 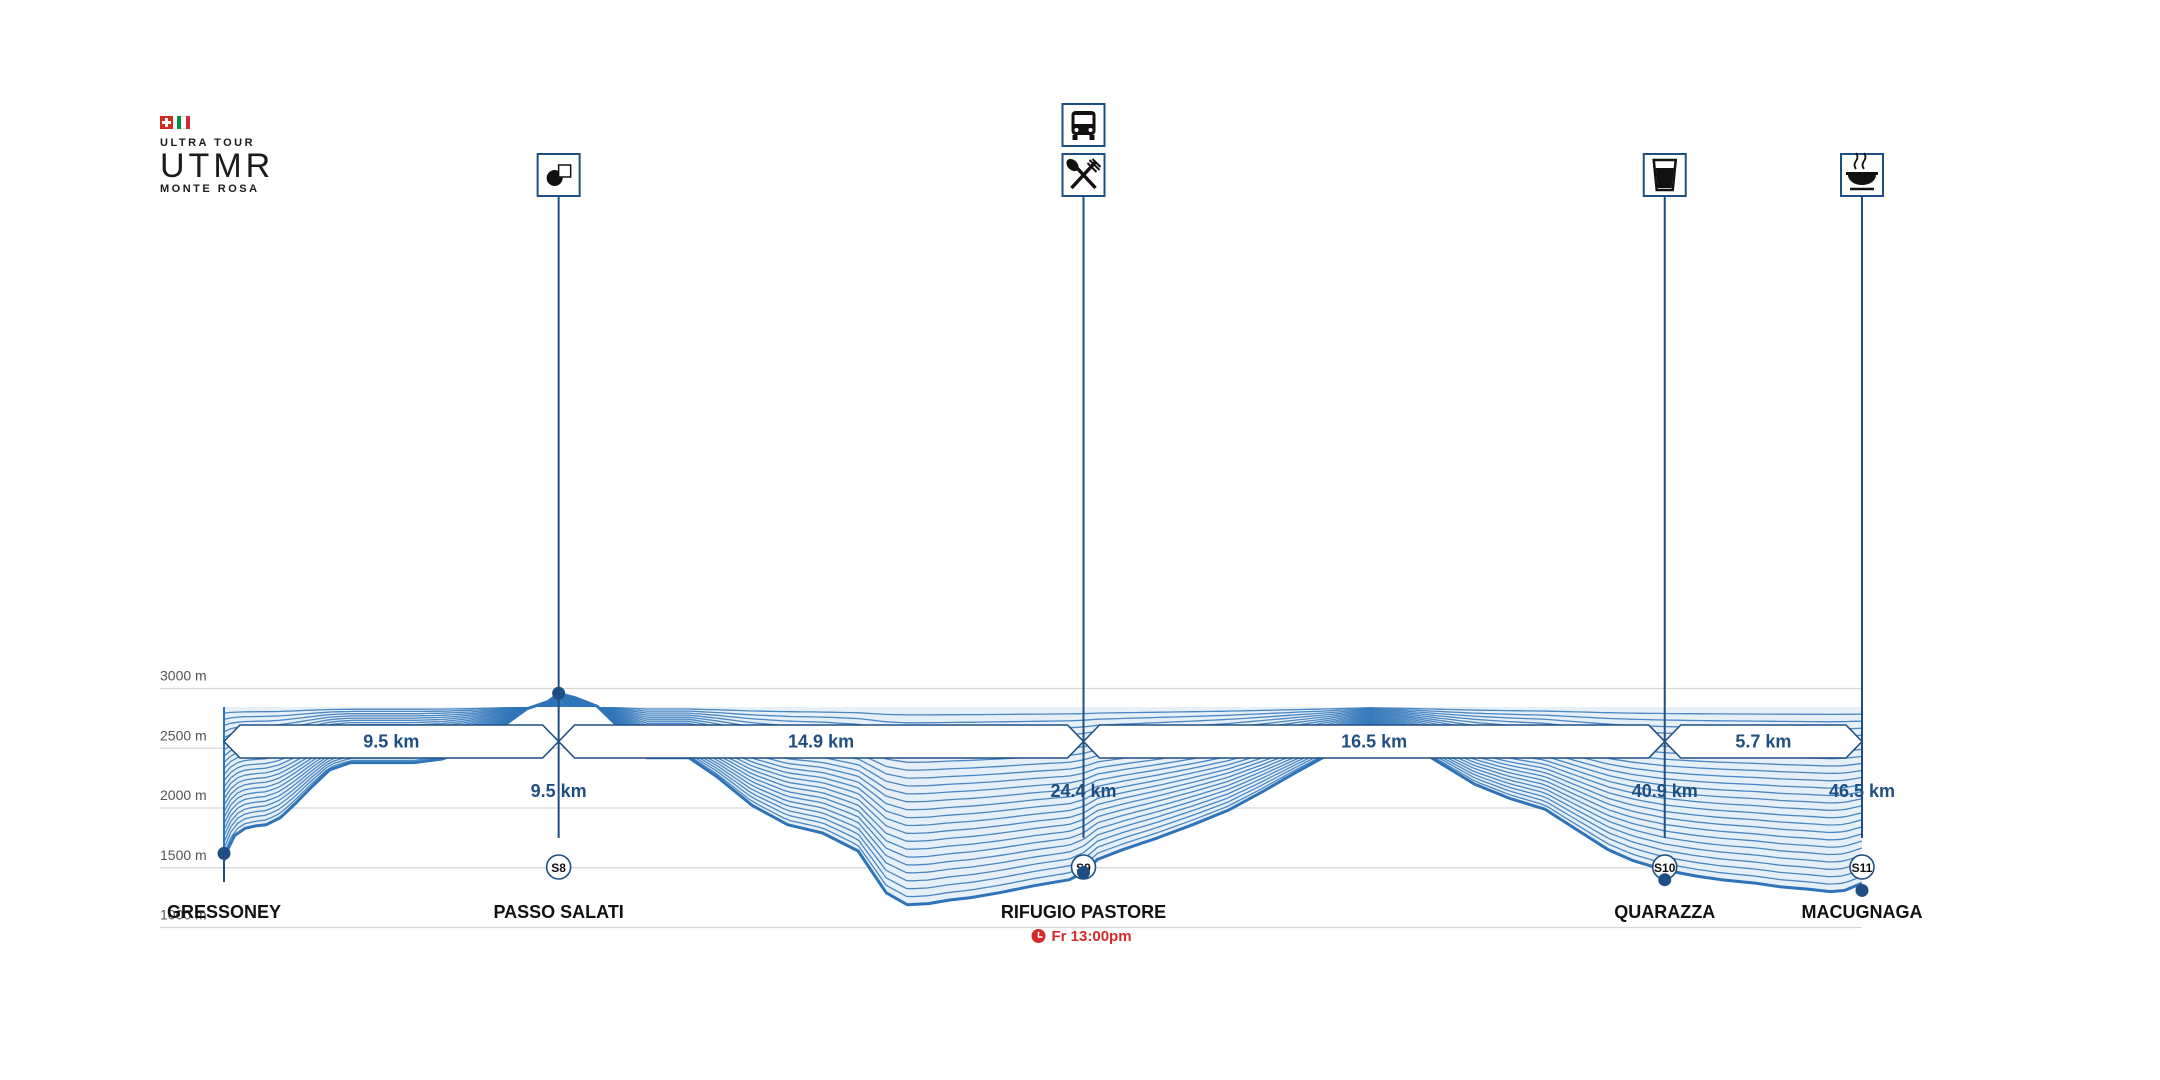 I want to click on distance-segment, so click(x=1763, y=741).